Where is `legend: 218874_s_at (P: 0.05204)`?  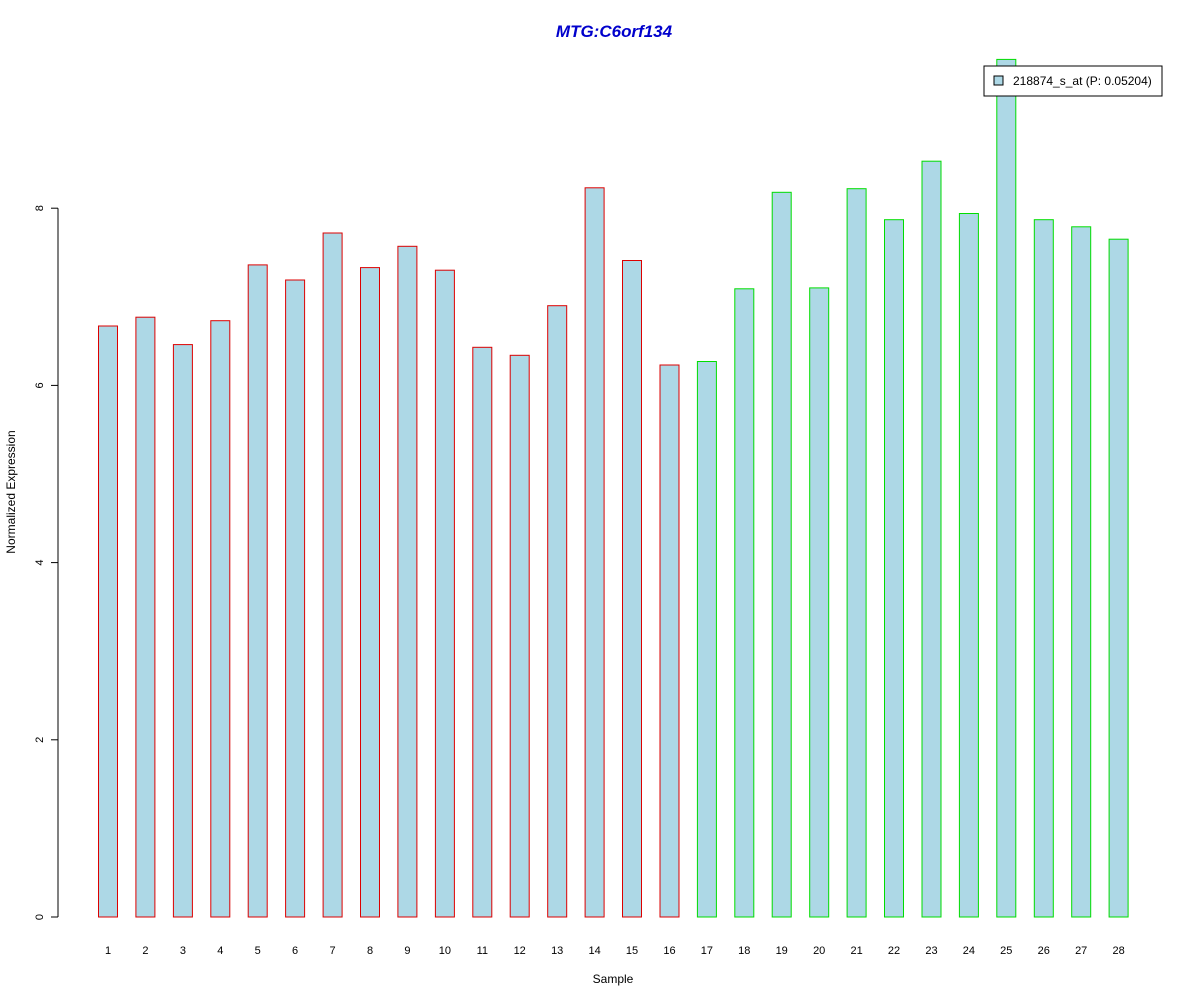 legend: 218874_s_at (P: 0.05204) is located at coordinates (1073, 81).